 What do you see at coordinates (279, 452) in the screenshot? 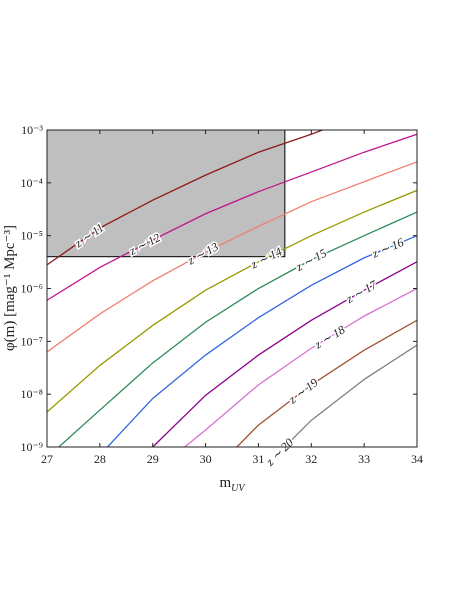
I see `curve-label: z ∼ 20` at bounding box center [279, 452].